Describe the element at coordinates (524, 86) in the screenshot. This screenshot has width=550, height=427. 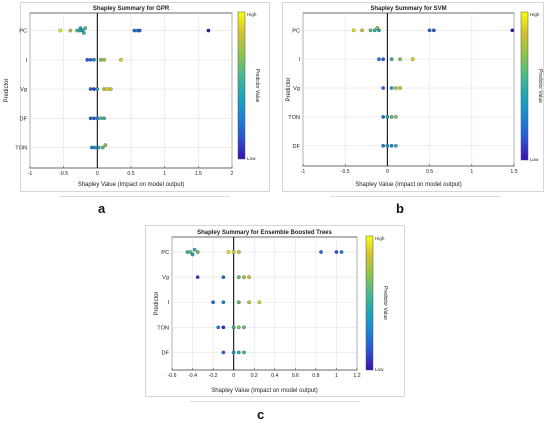
I see `colorbar-p1` at that location.